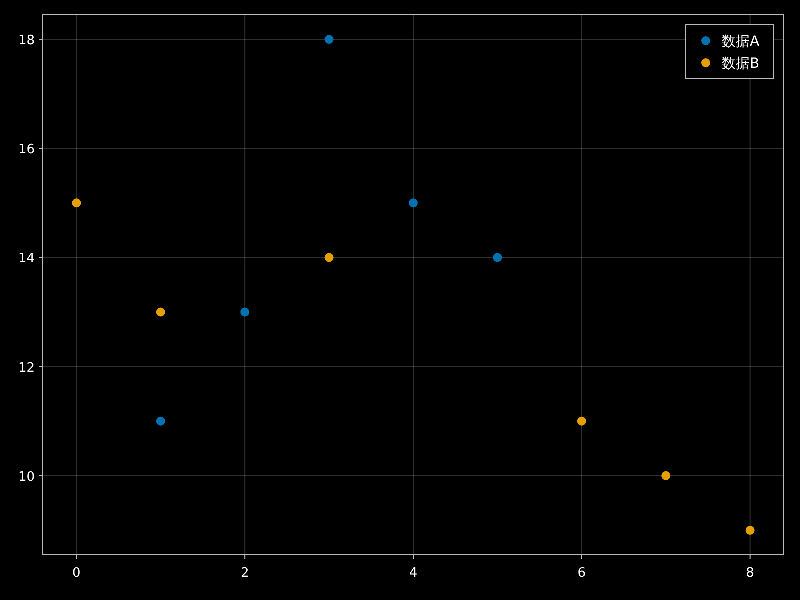 The height and width of the screenshot is (600, 800). What do you see at coordinates (26, 41) in the screenshot?
I see `y-tick-label: 18` at bounding box center [26, 41].